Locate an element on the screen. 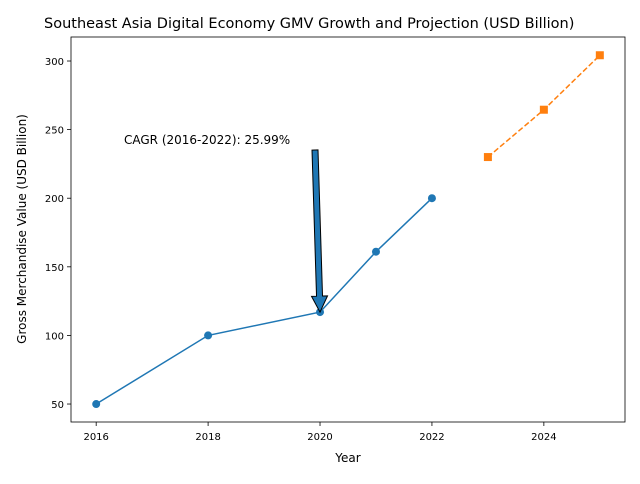 The height and width of the screenshot is (484, 640). y-tick-label: 50 is located at coordinates (57, 405).